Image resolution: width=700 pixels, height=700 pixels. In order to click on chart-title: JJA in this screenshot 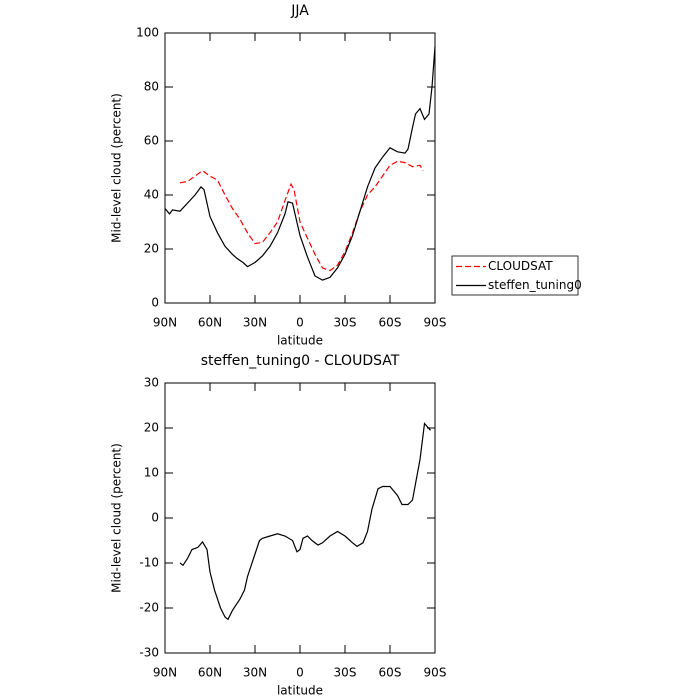, I will do `click(299, 11)`.